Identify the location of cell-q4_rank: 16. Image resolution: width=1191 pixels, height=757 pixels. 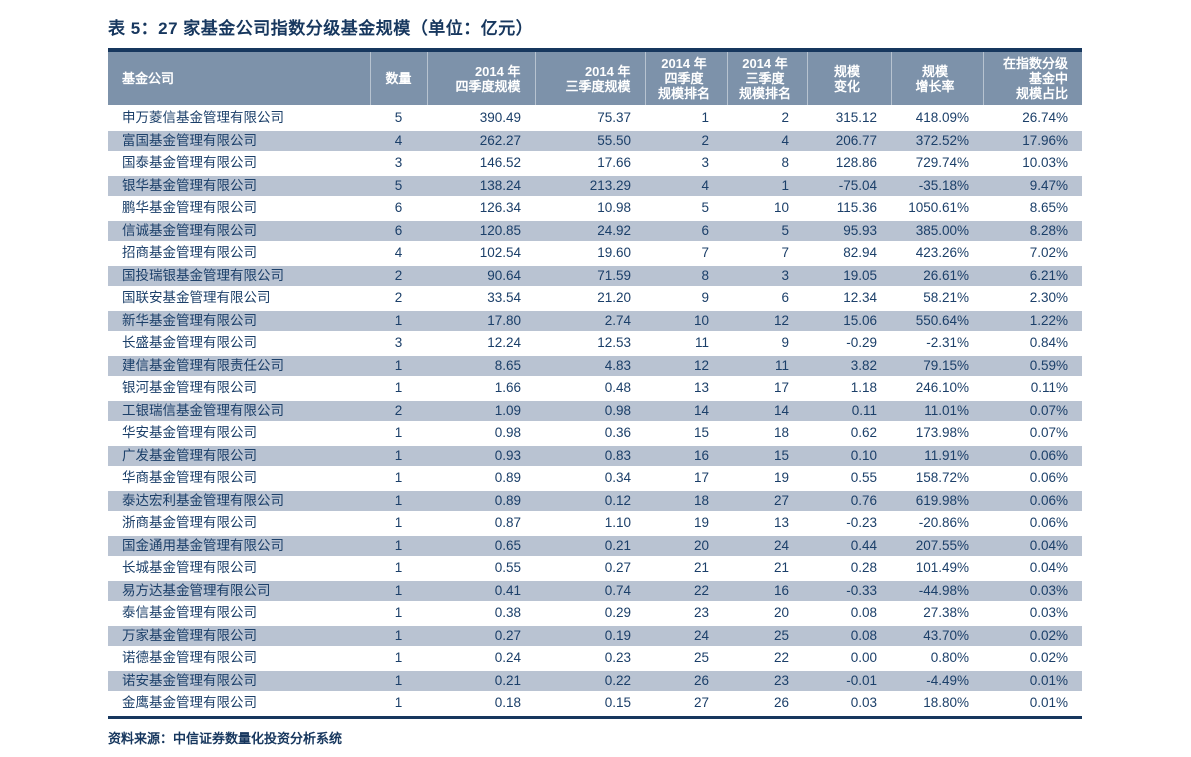
(686, 456).